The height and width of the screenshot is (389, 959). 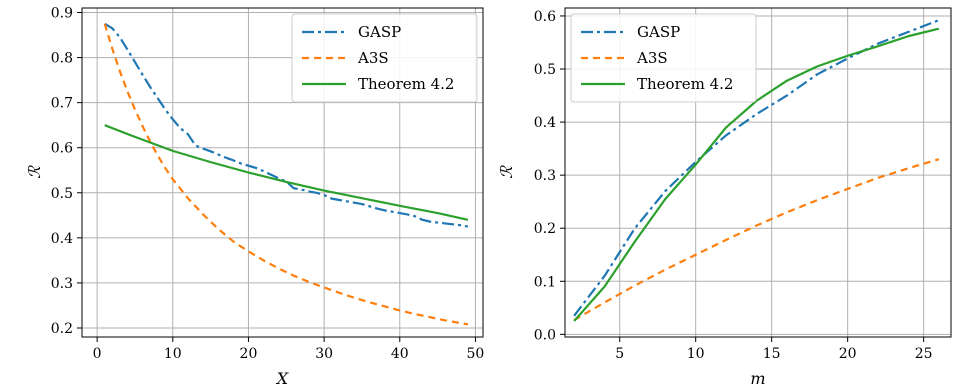 What do you see at coordinates (545, 282) in the screenshot?
I see `y-tick-label: 0.1` at bounding box center [545, 282].